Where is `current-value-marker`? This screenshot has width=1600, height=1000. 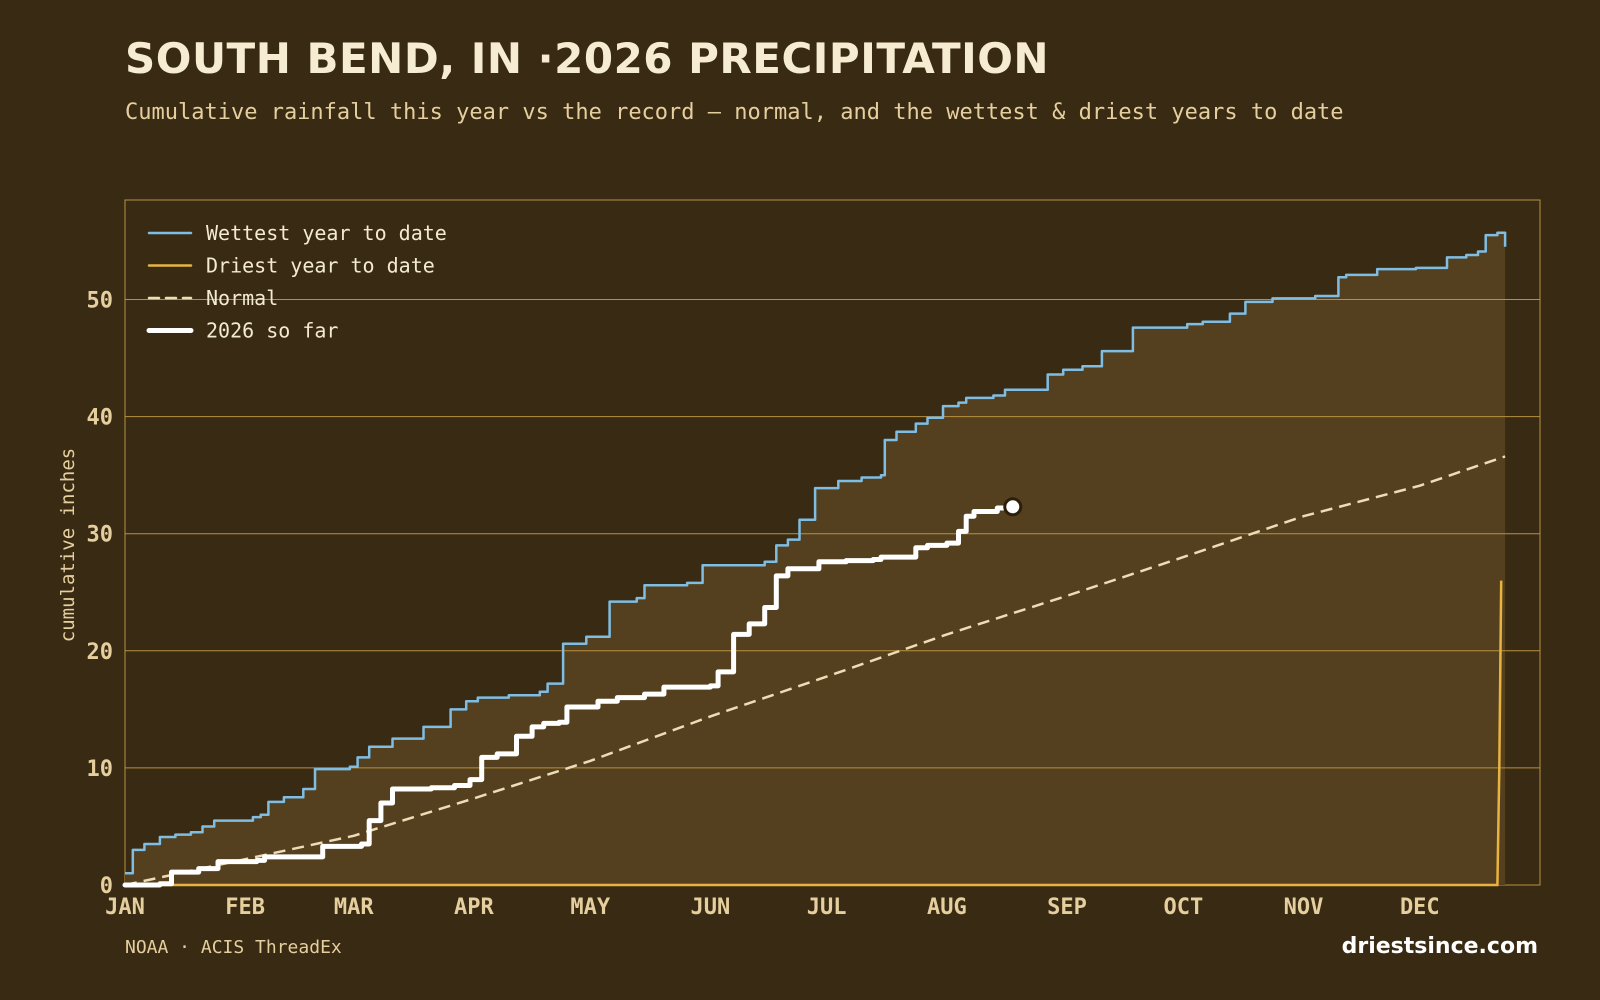 current-value-marker is located at coordinates (1013, 507).